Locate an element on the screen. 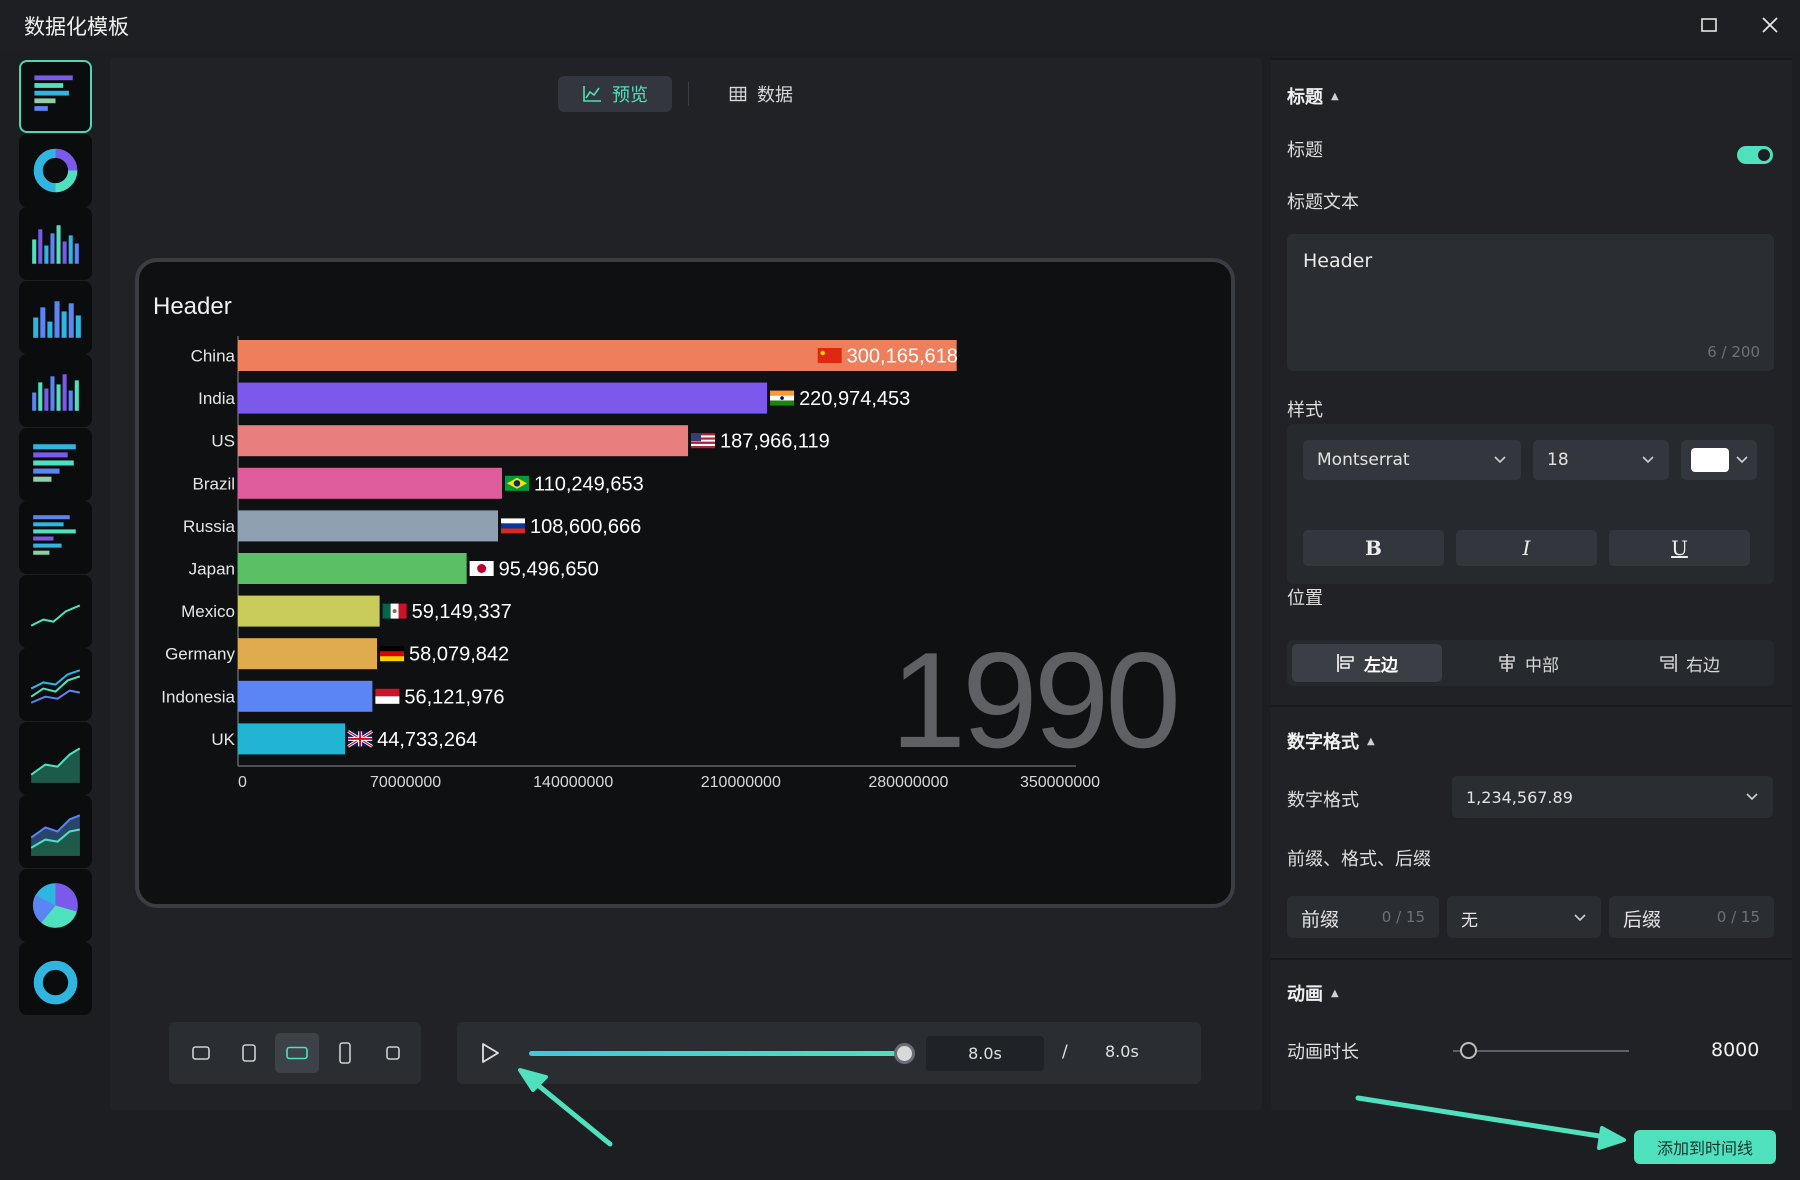  number-format-select: 1,234,567.89 is located at coordinates (1612, 797).